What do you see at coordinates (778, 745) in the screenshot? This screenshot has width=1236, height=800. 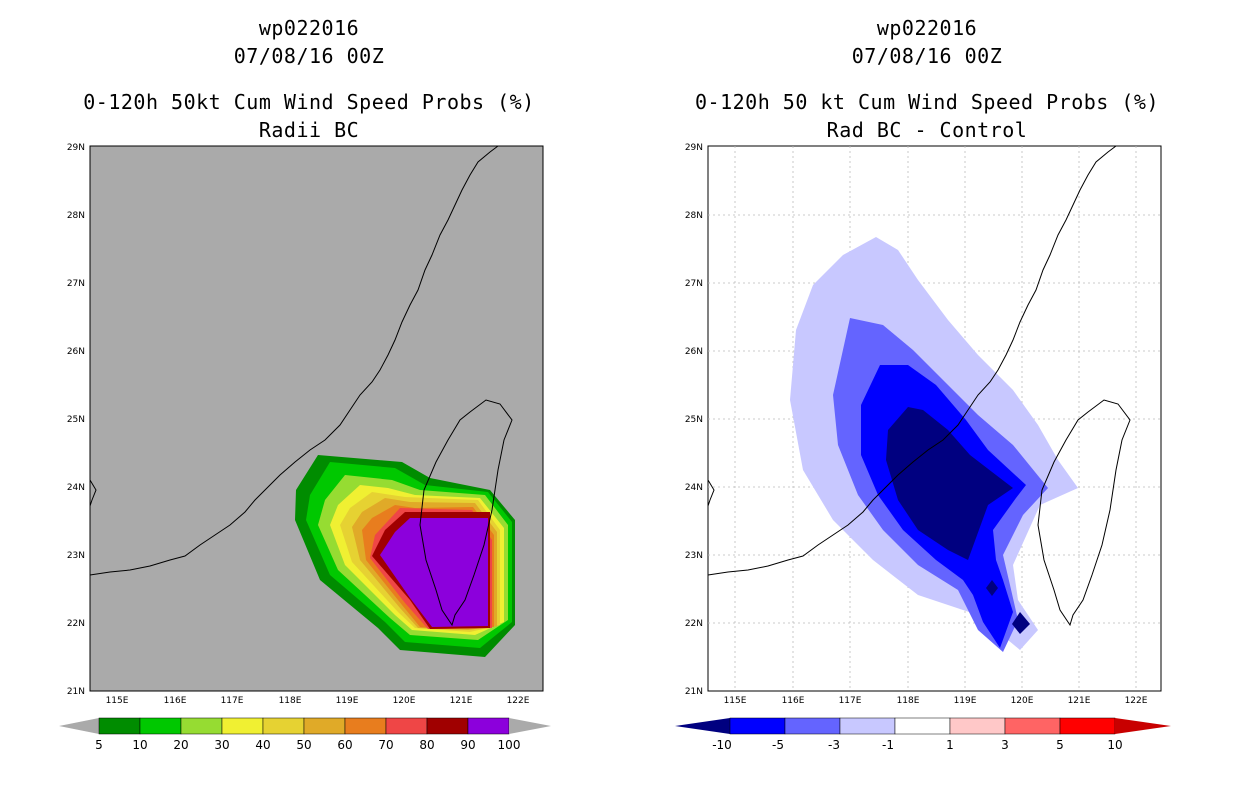 I see `colorbar-label: -5` at bounding box center [778, 745].